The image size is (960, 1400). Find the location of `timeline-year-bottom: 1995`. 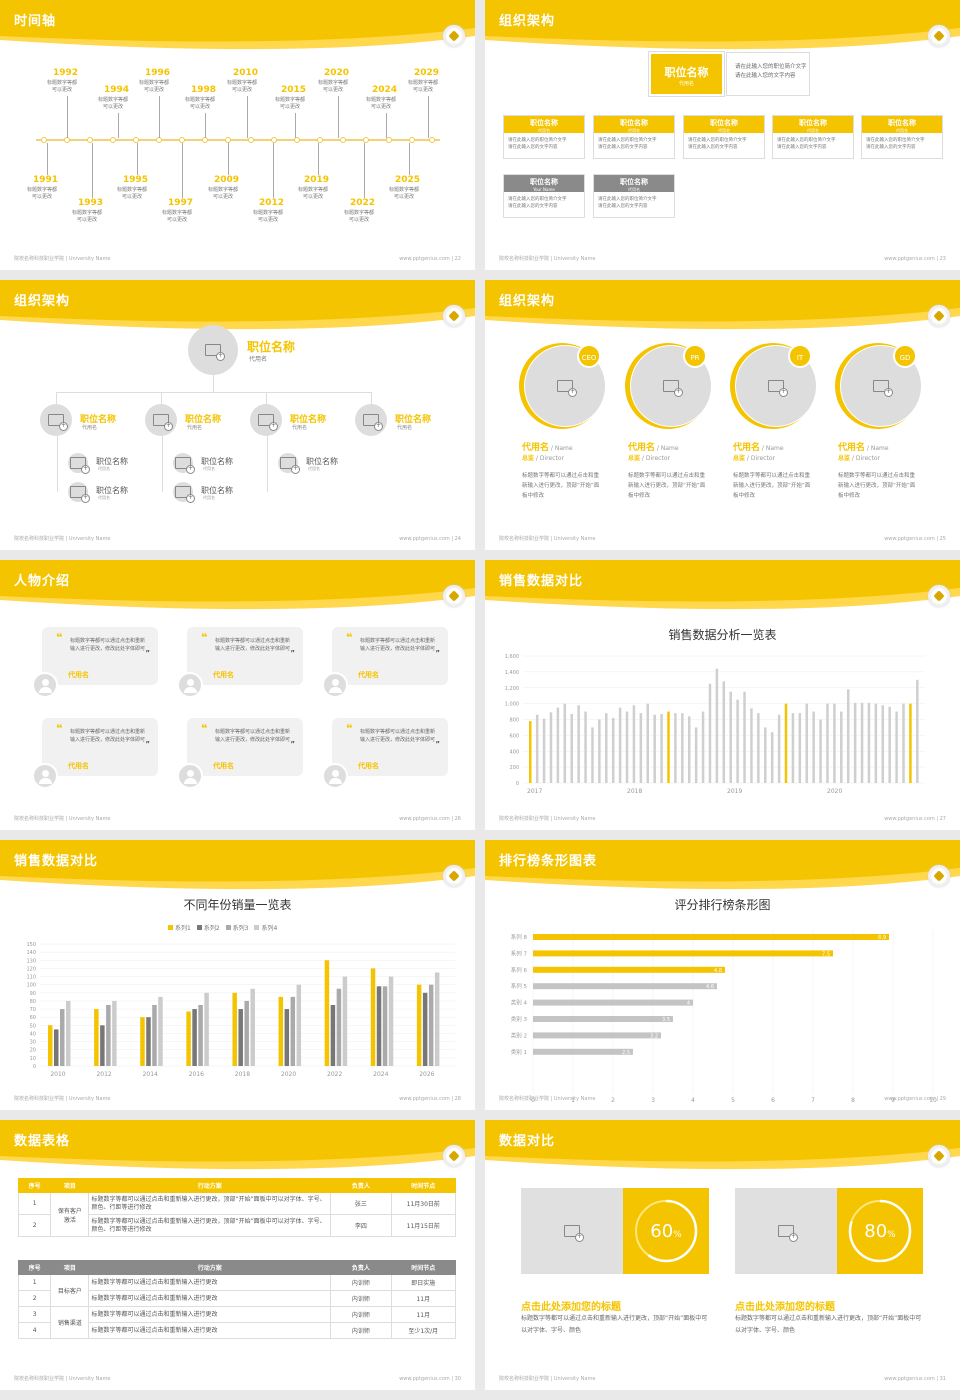

timeline-year-bottom: 1995 is located at coordinates (136, 180).